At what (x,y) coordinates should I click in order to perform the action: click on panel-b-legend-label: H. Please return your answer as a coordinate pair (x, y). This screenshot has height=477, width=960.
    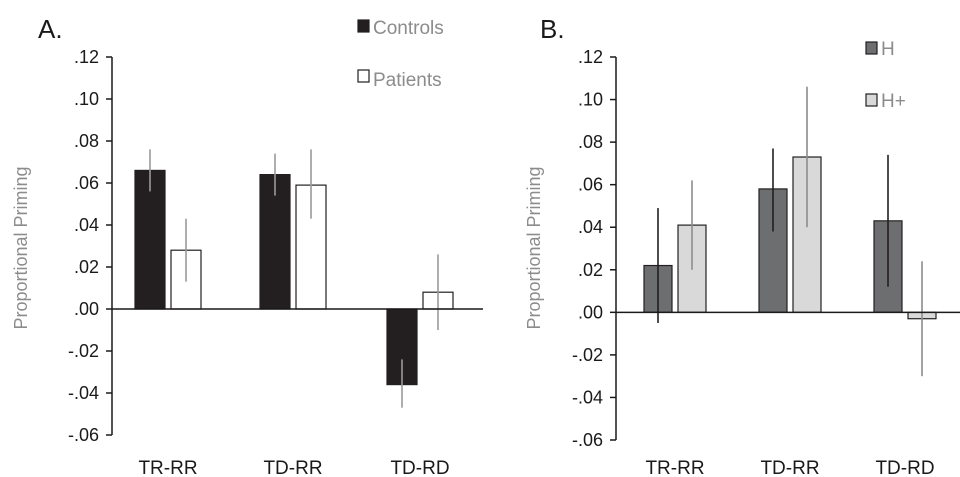
    Looking at the image, I should click on (888, 49).